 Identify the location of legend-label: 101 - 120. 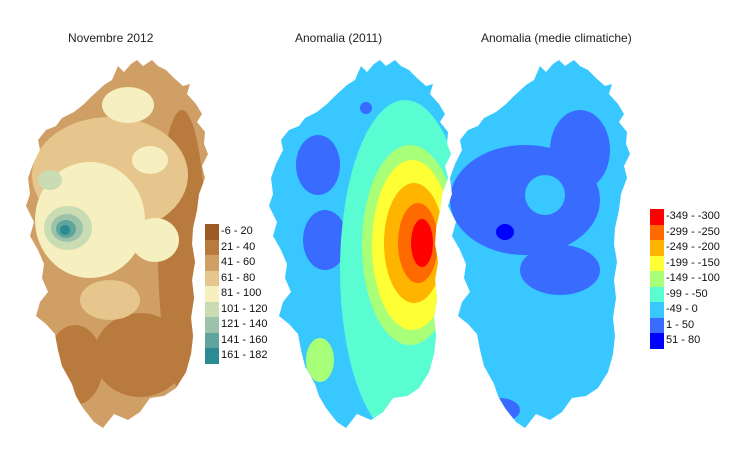
(244, 308).